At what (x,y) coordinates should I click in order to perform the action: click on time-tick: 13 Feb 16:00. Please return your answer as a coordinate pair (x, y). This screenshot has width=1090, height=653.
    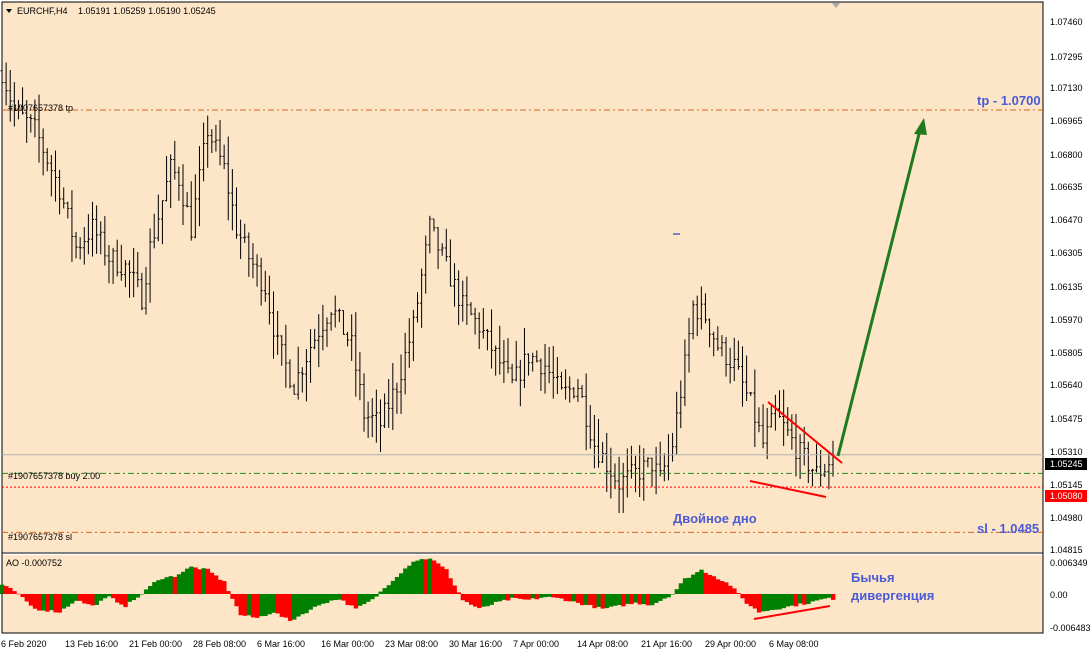
    Looking at the image, I should click on (91, 644).